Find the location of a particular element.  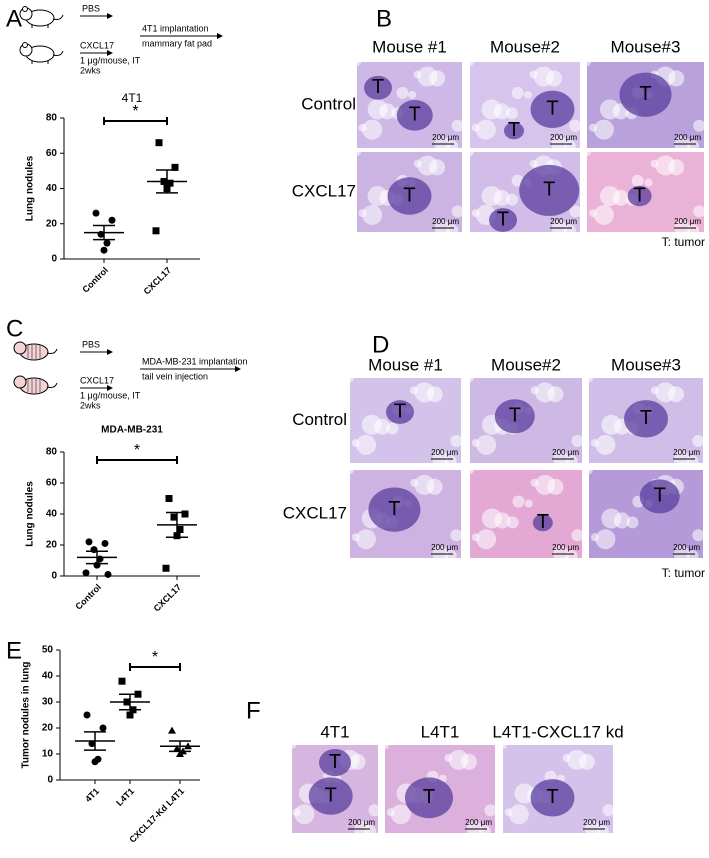

x-tick-label: 4T1 is located at coordinates (92, 795).